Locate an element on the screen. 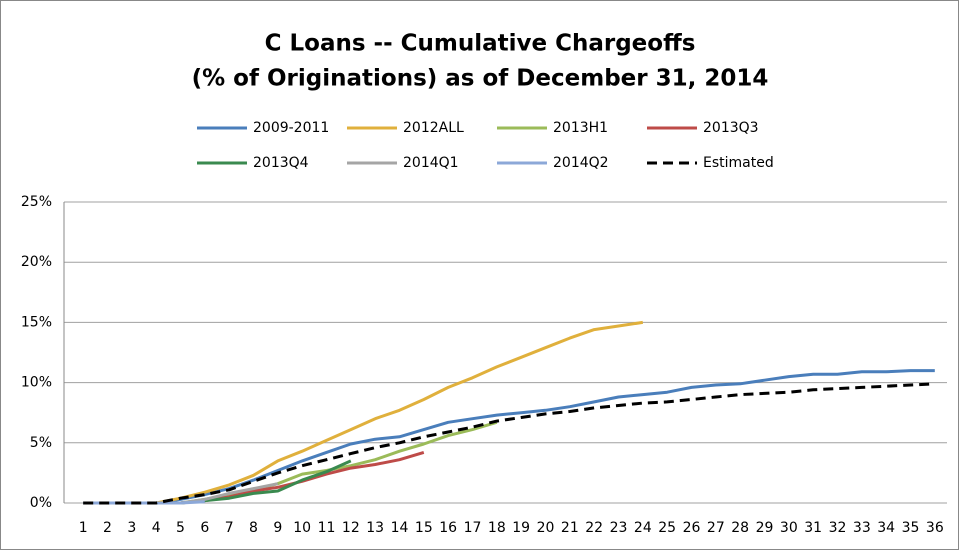 Image resolution: width=959 pixels, height=550 pixels. x-tick-label: 25 is located at coordinates (667, 528).